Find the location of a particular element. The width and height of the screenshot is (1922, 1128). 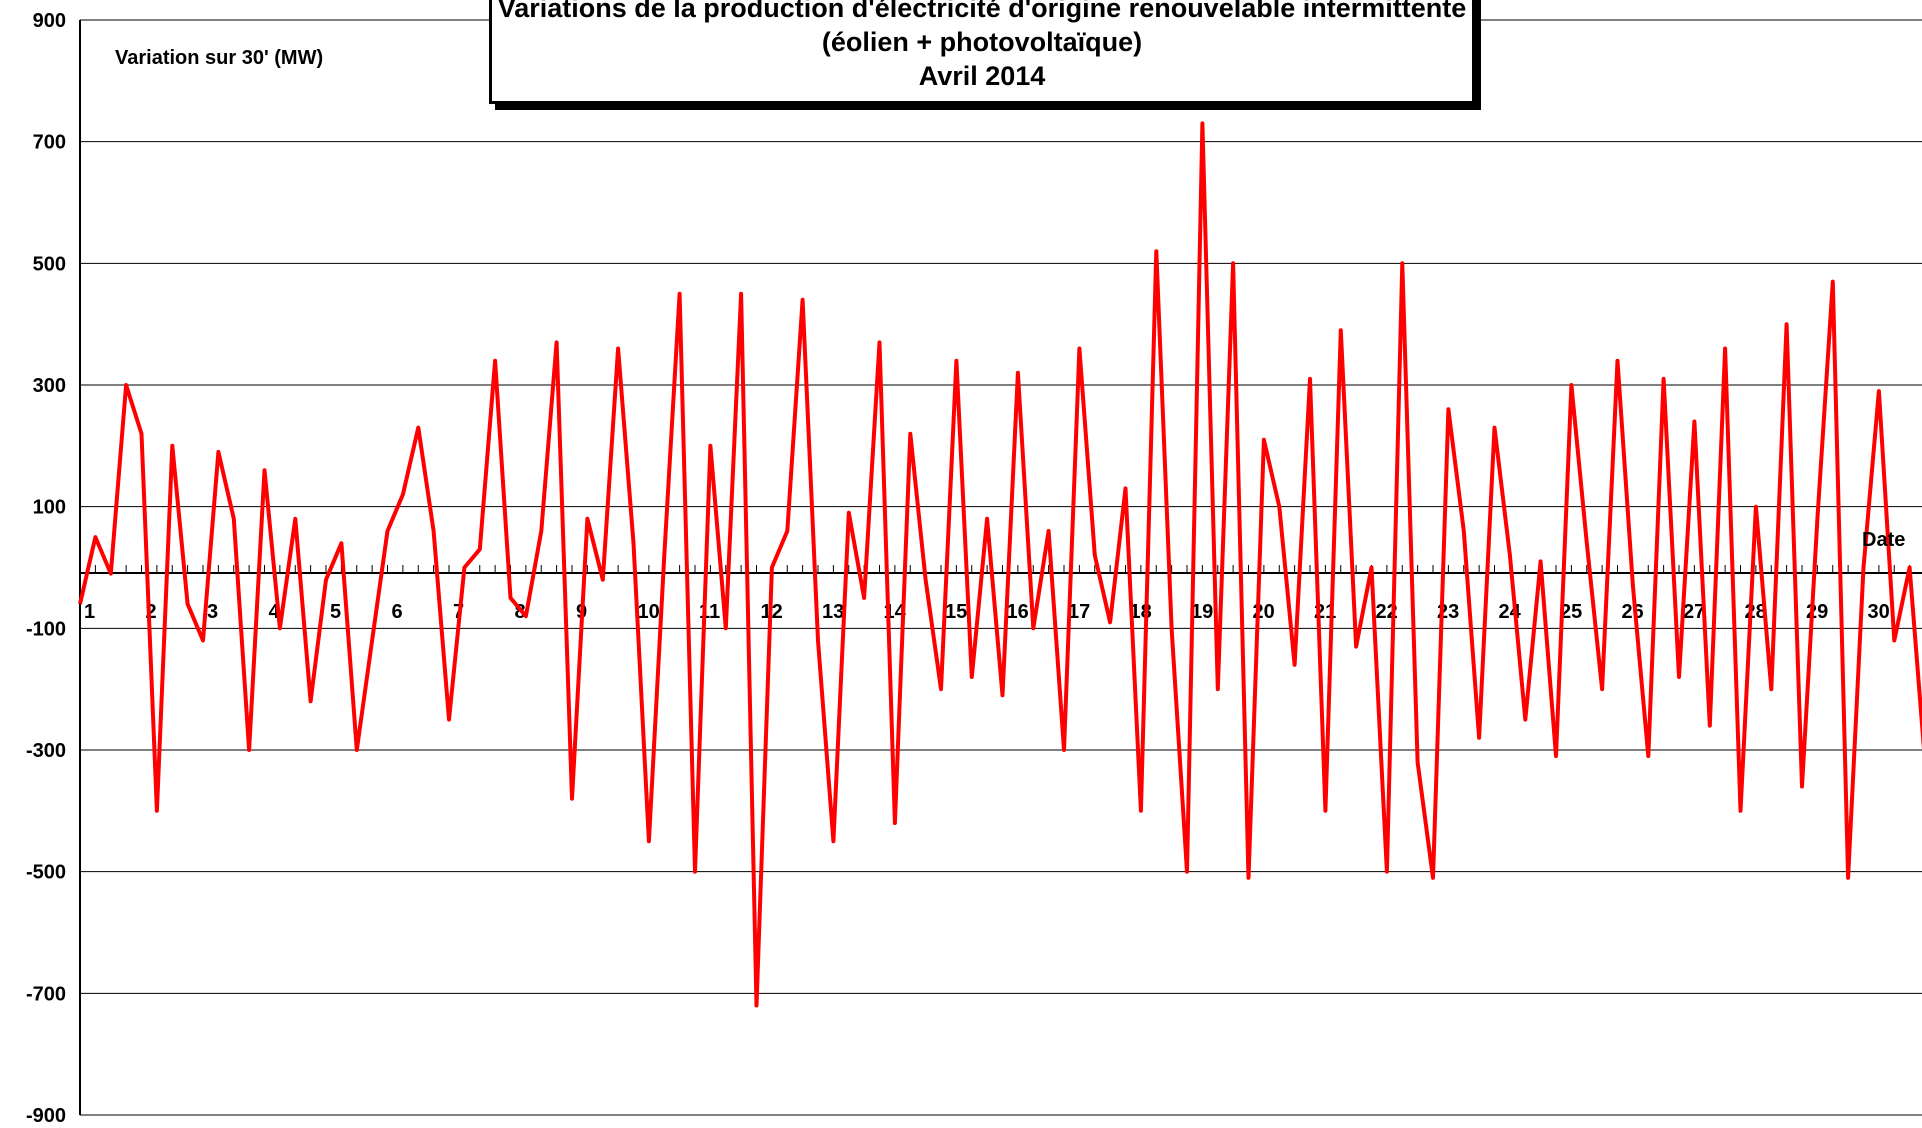

y-tick-label: -900 is located at coordinates (46, 1116).